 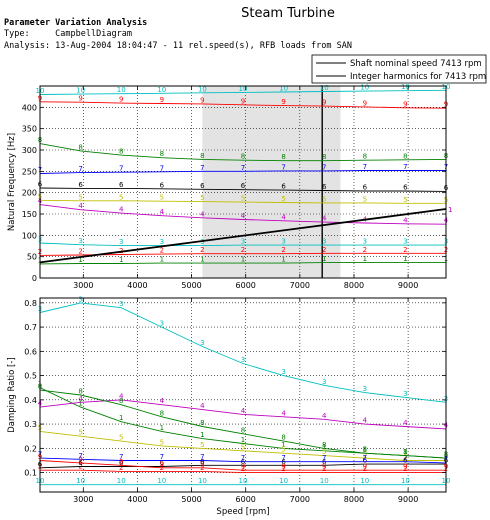 What do you see at coordinates (450, 210) in the screenshot?
I see `harmonic-label: 1` at bounding box center [450, 210].